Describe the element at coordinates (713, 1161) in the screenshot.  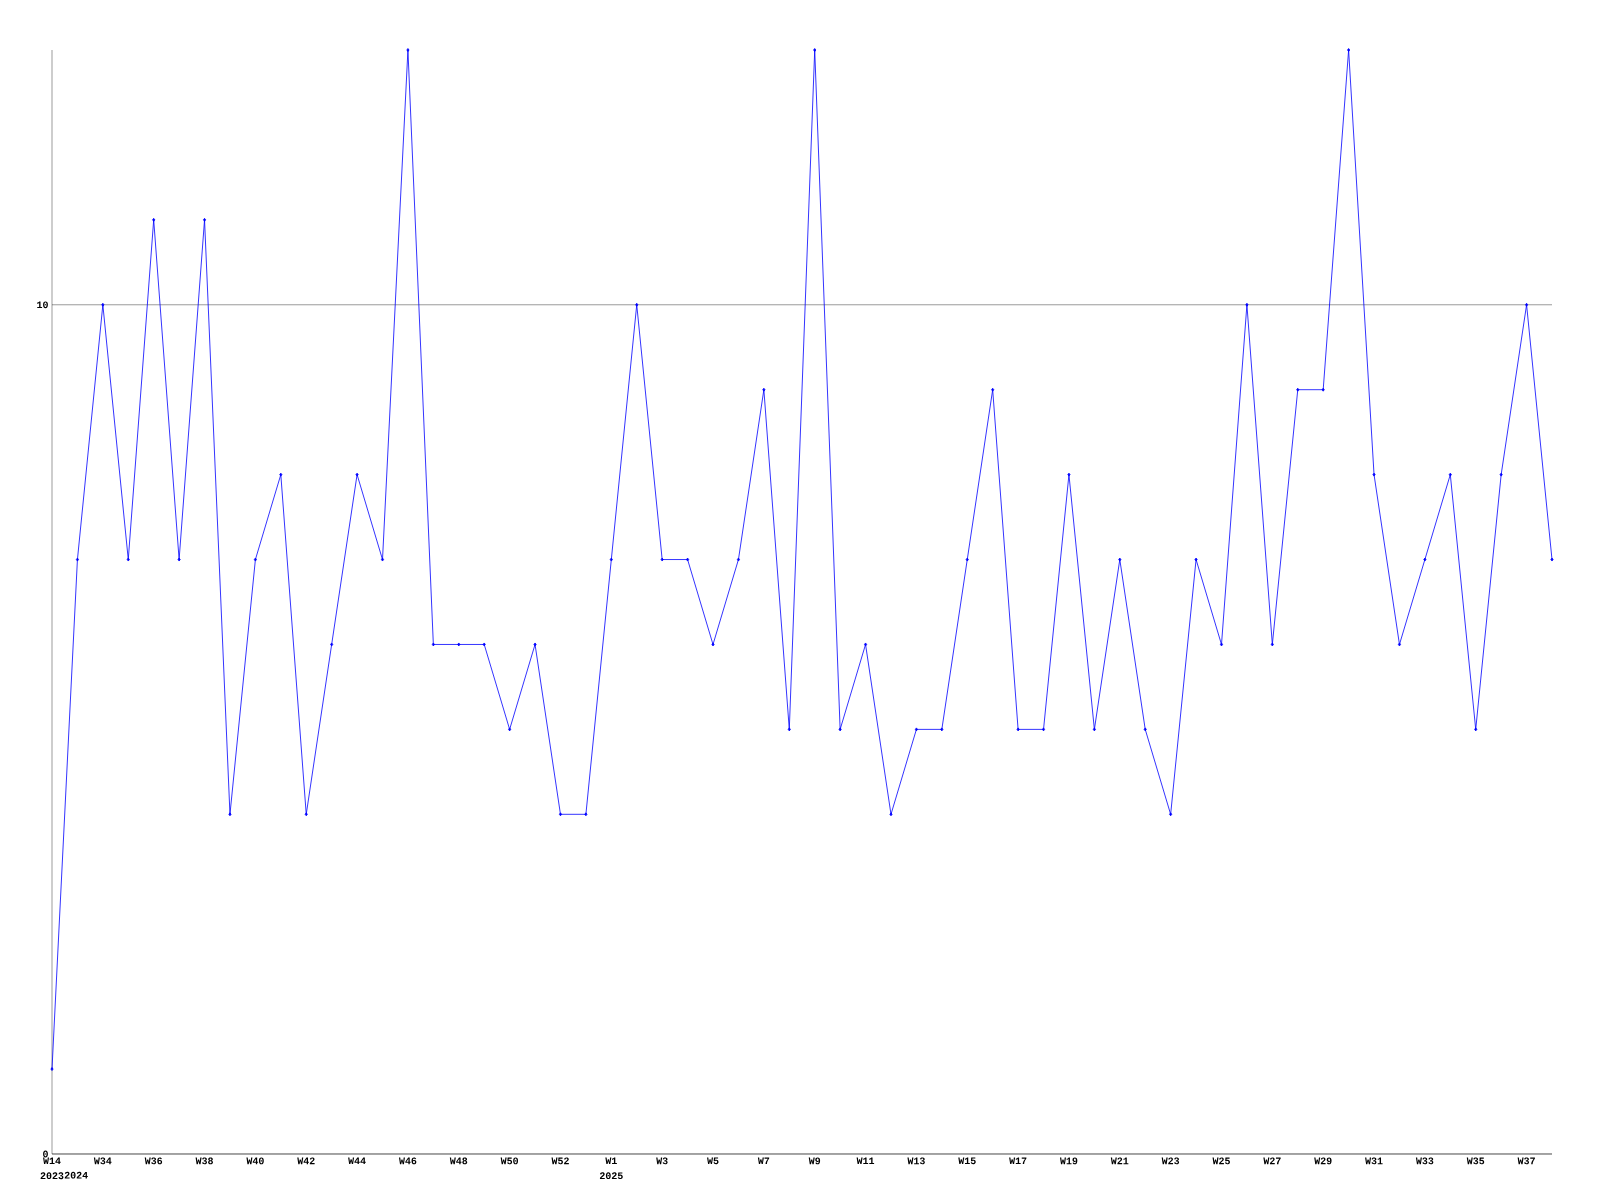
I see `x-tick-label: W5` at that location.